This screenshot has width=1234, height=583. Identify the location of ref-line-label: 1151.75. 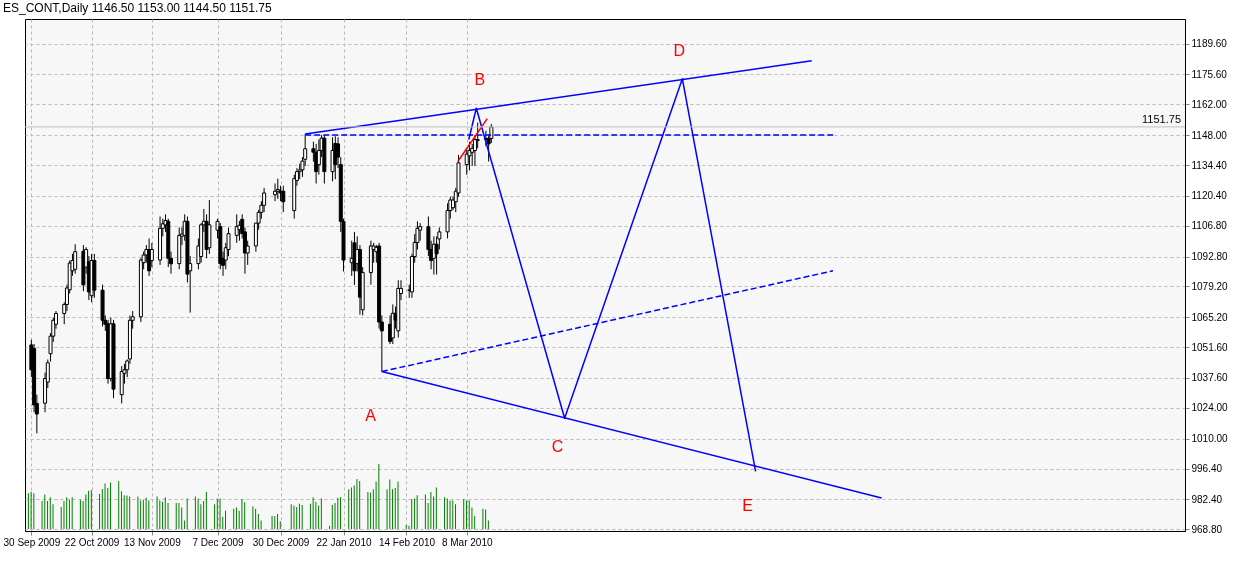
(1161, 118).